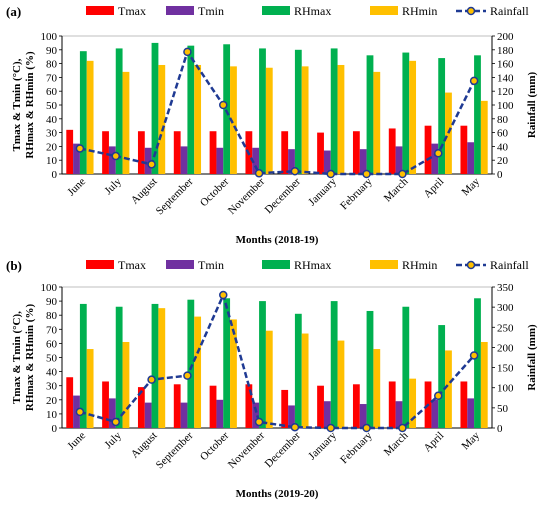 The width and height of the screenshot is (550, 510). What do you see at coordinates (503, 409) in the screenshot?
I see `right-tick-label: 50` at bounding box center [503, 409].